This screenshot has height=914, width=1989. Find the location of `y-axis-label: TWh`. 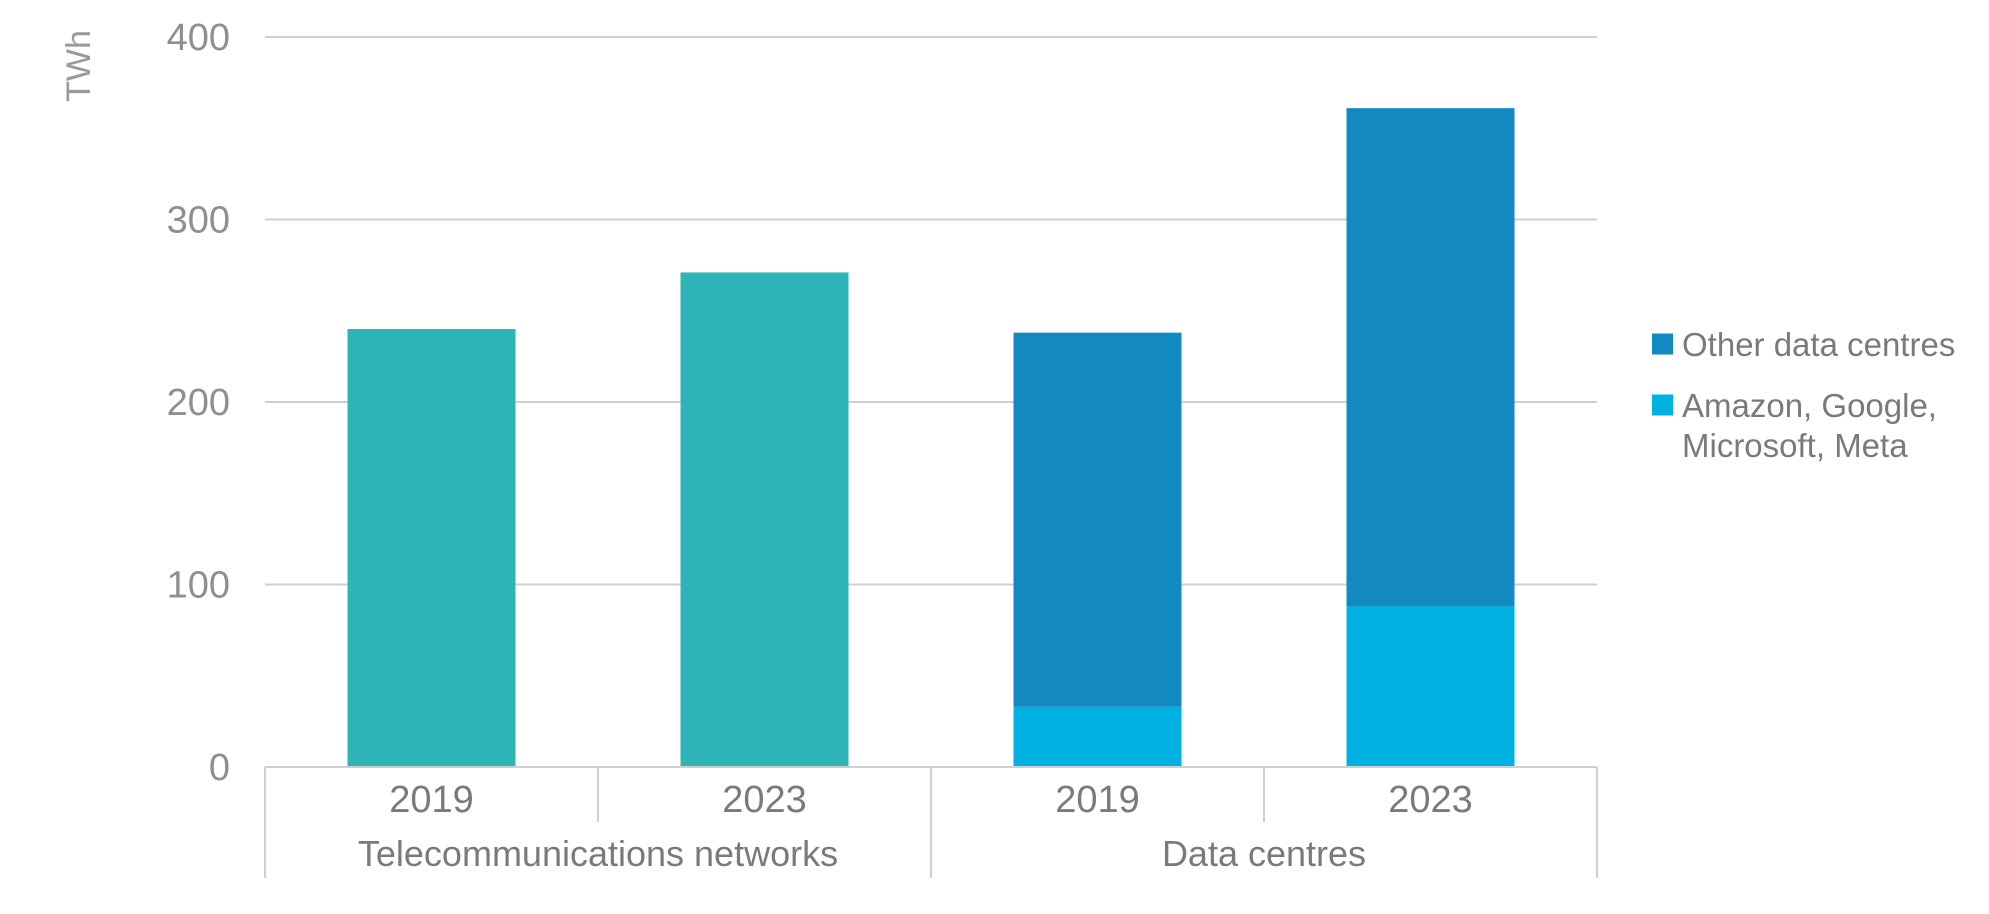

y-axis-label: TWh is located at coordinates (79, 66).